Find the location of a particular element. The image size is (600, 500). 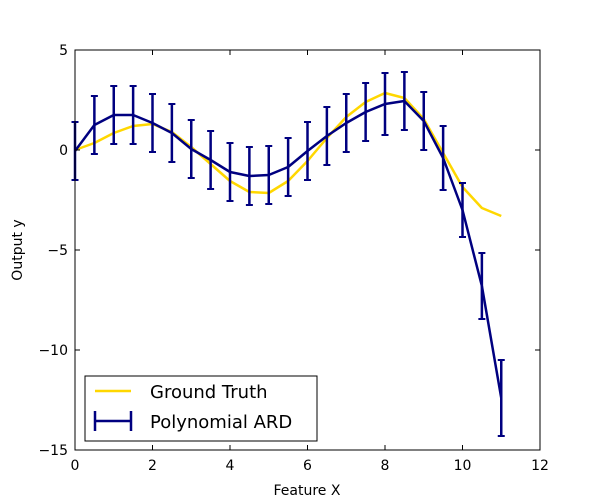

legend-label-ground-truth: Ground Truth is located at coordinates (209, 392).